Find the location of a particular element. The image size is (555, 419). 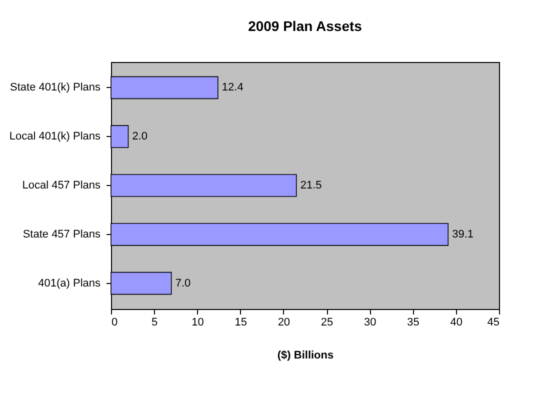

x-tick-label: 20 is located at coordinates (284, 322).